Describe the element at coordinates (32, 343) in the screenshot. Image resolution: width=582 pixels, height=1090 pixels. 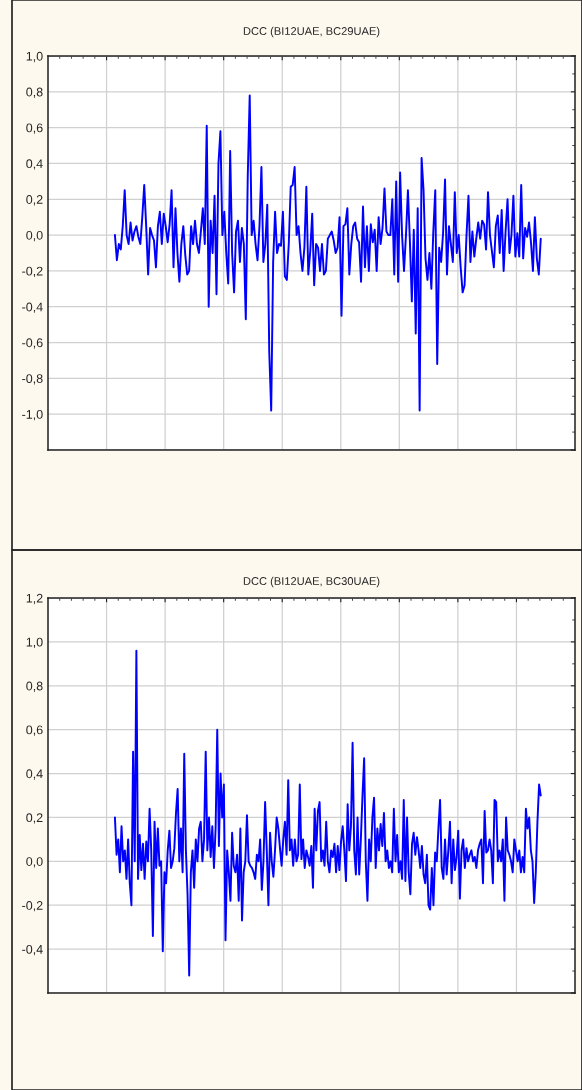
I see `y-tick-label: -0,6` at that location.